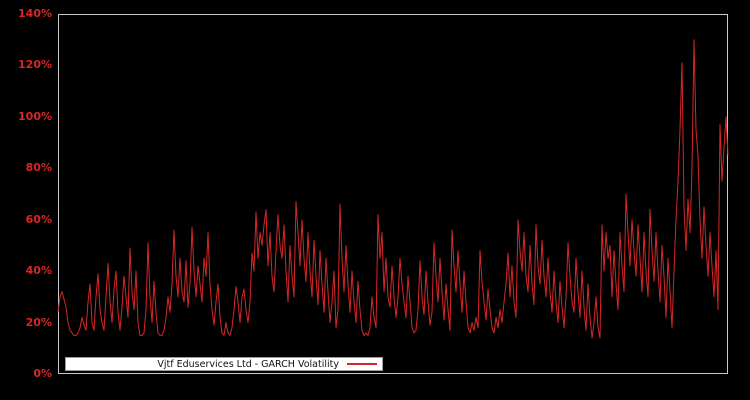 This screenshot has width=750, height=400. What do you see at coordinates (35, 116) in the screenshot?
I see `y-axis-tick-label: 100%` at bounding box center [35, 116].